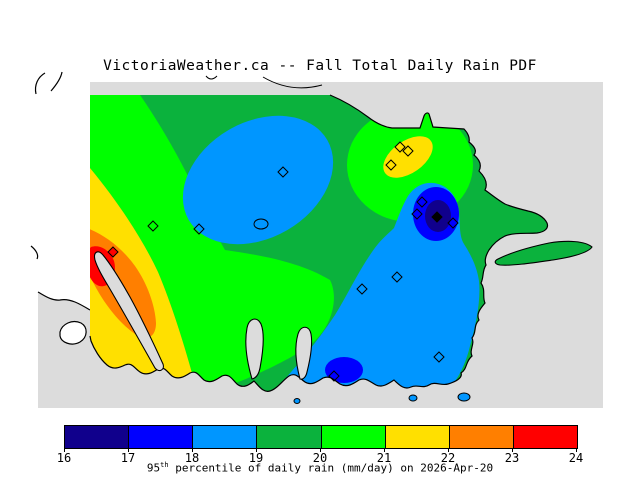 Image resolution: width=640 pixels, height=480 pixels. I want to click on island-west, so click(73, 332).